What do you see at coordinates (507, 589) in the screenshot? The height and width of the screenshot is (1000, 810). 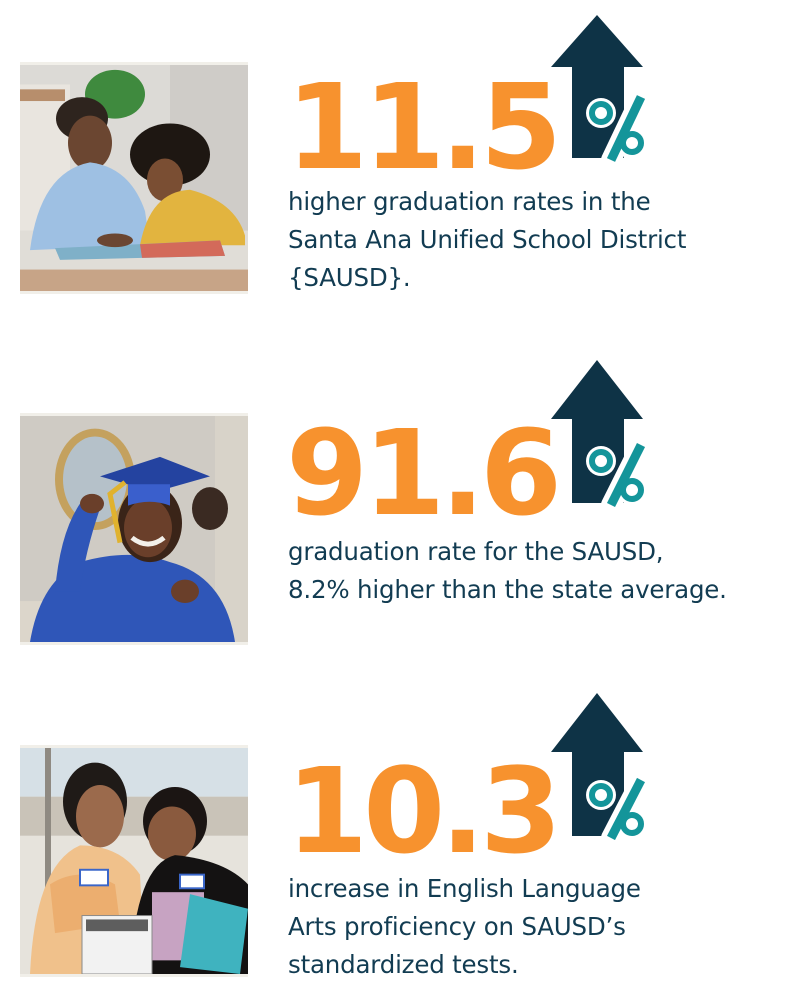 I see `caption-line: 8.2% higher than the state average.` at bounding box center [507, 589].